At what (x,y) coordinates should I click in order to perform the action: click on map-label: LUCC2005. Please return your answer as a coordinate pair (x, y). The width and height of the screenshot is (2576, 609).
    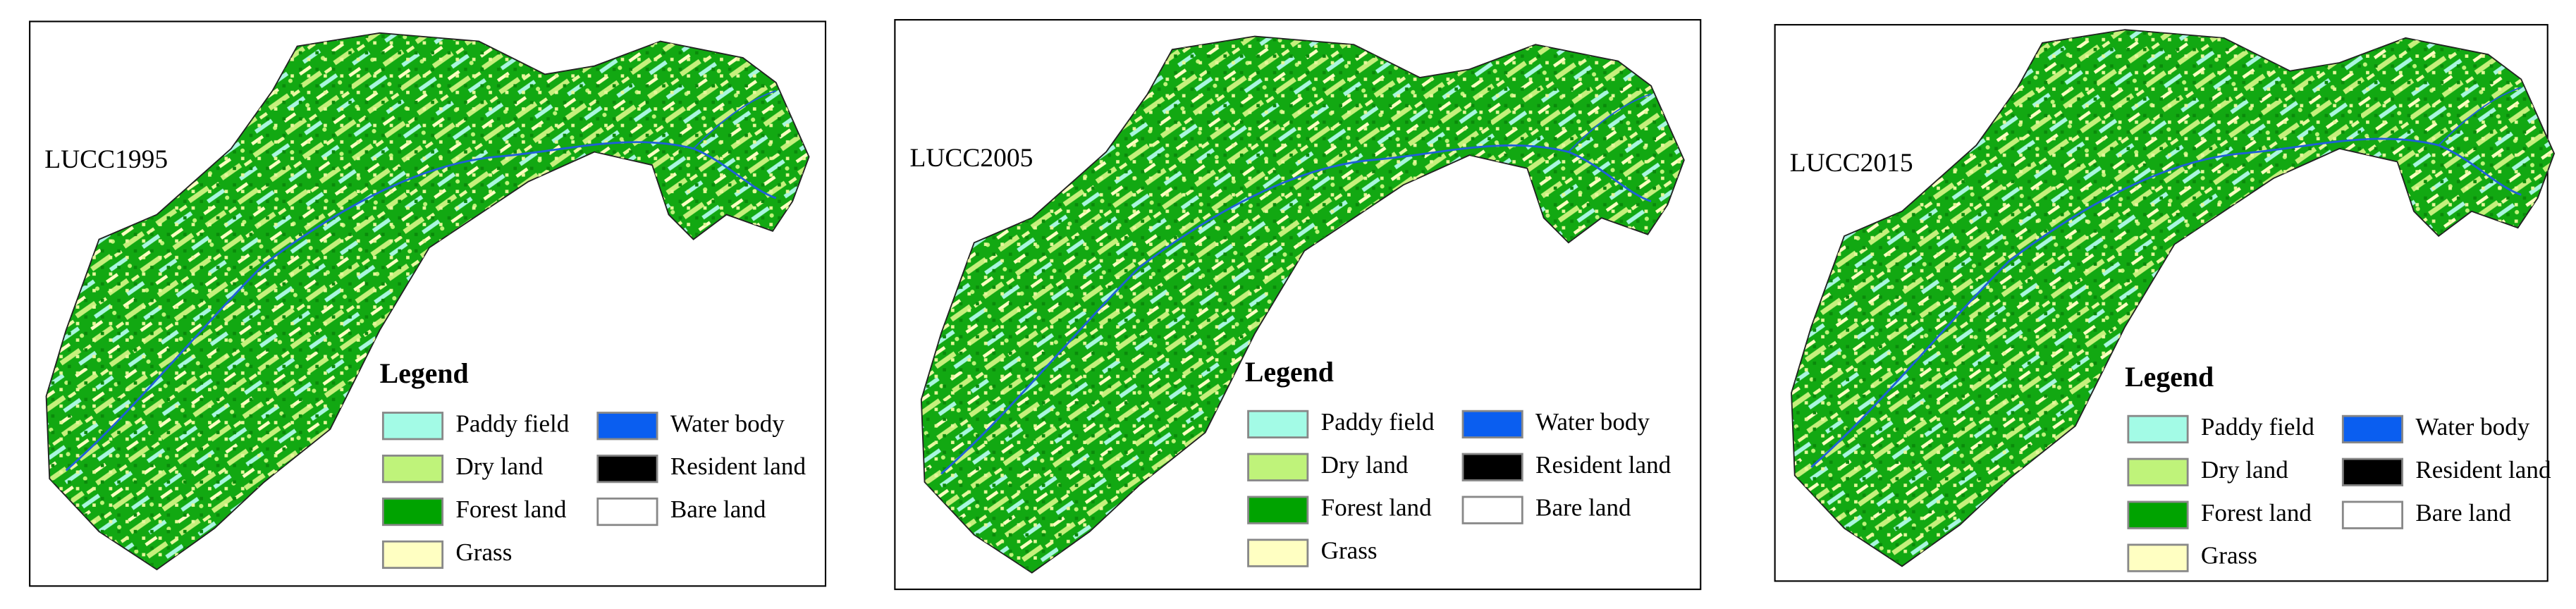
    Looking at the image, I should click on (971, 159).